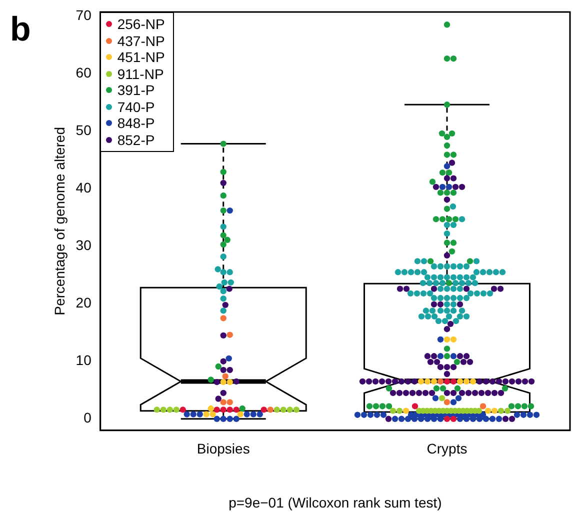 Image resolution: width=574 pixels, height=522 pixels. Describe the element at coordinates (136, 140) in the screenshot. I see `legend-label: 852-P` at that location.